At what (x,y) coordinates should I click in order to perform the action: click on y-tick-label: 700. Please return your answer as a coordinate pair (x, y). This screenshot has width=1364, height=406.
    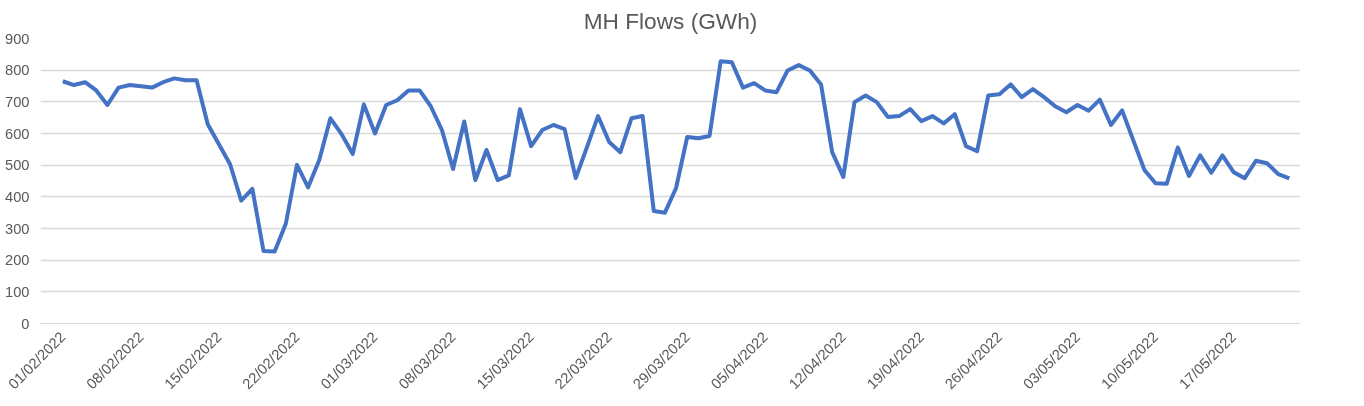
    Looking at the image, I should click on (17, 101).